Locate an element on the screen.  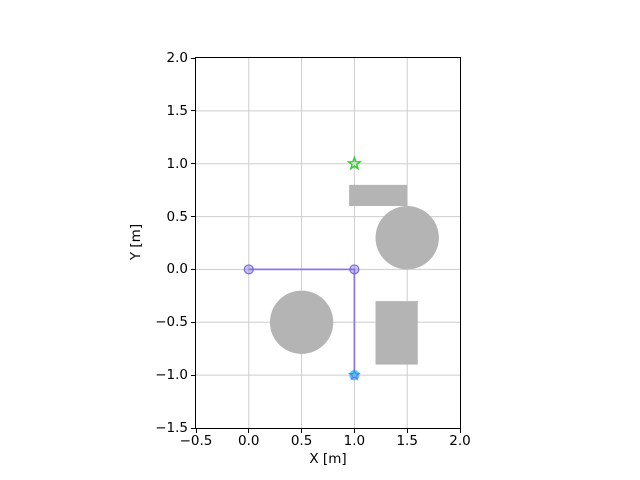
y-tick-label: 0.5 is located at coordinates (177, 216).